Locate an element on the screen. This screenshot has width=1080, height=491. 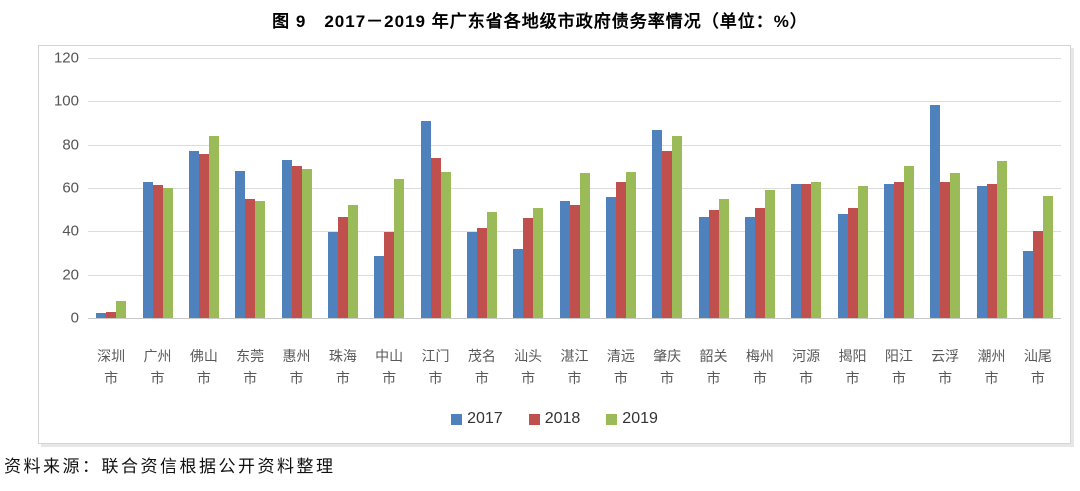
y-axis-tick-label: 0 is located at coordinates (74, 318).